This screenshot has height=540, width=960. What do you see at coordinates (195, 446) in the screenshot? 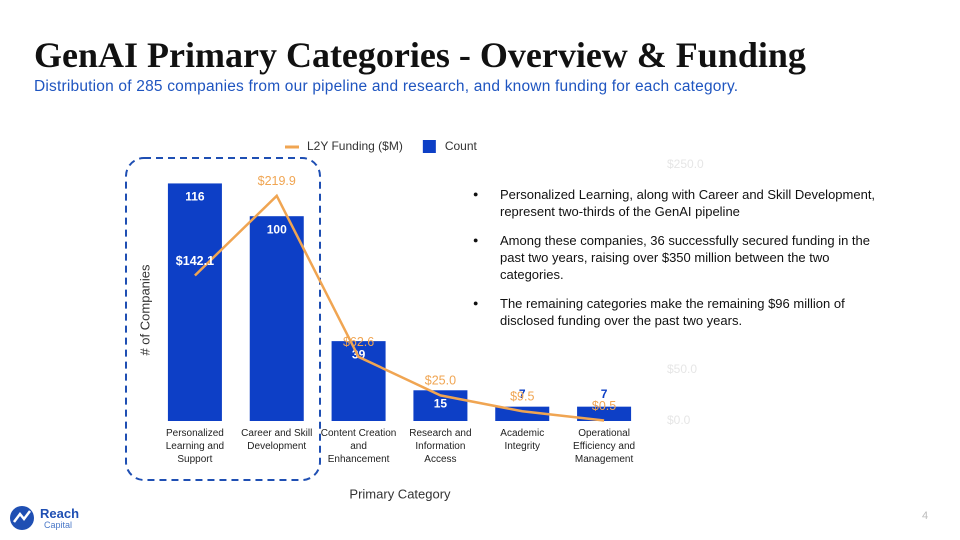
I see `x-tick-label: Personalized Learning and Support` at bounding box center [195, 446].